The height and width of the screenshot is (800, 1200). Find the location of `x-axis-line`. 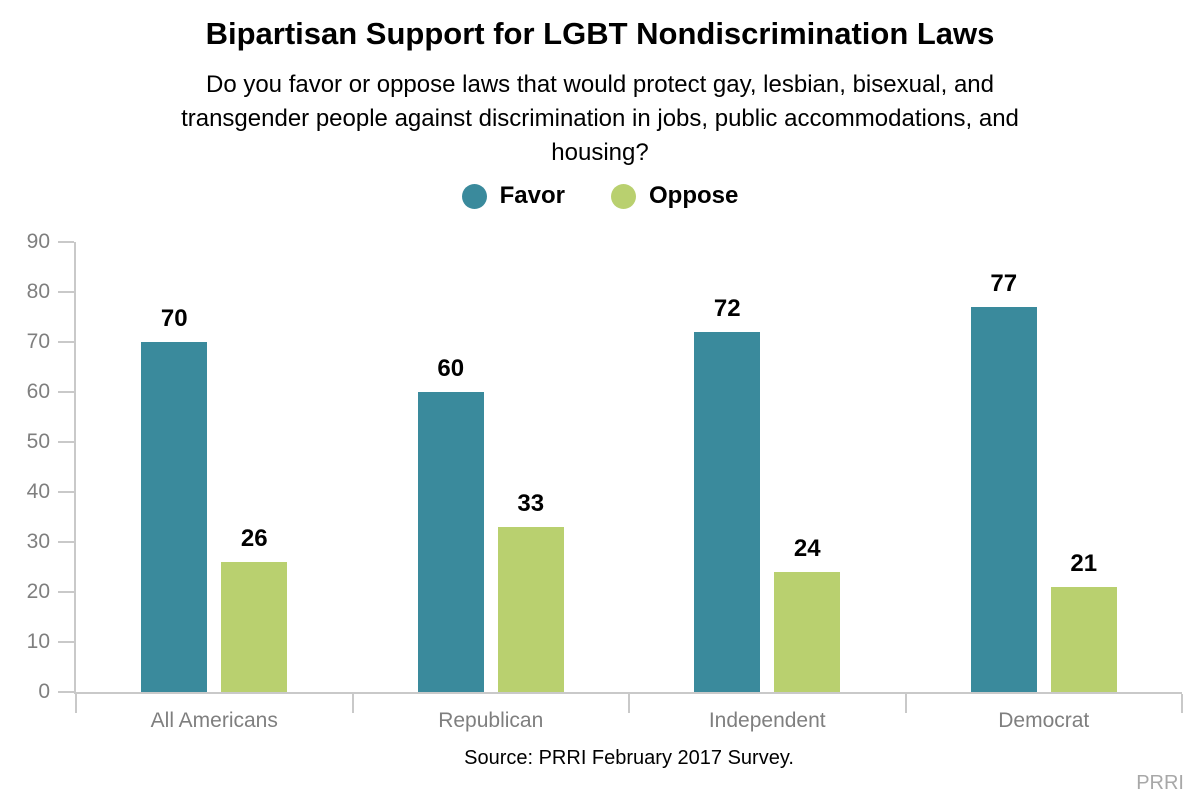

x-axis-line is located at coordinates (629, 693).